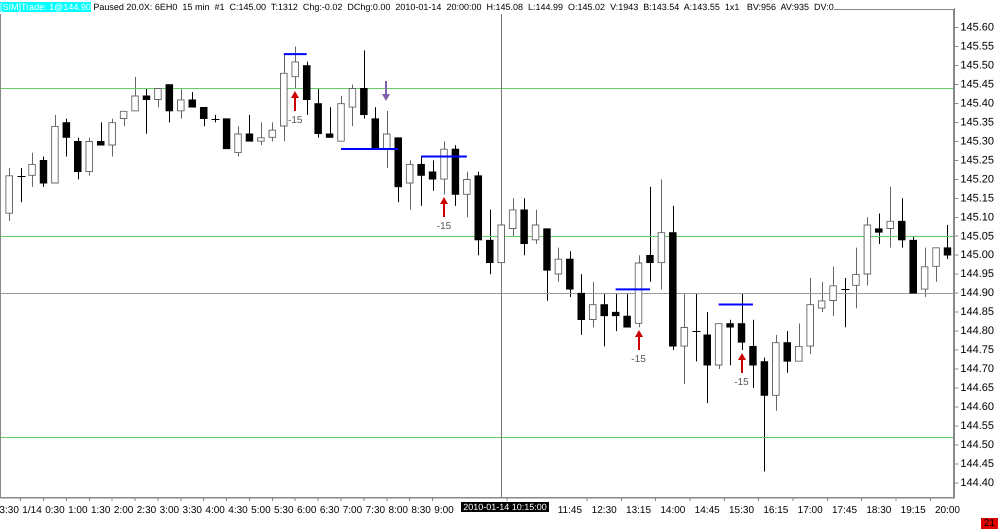  What do you see at coordinates (977, 28) in the screenshot?
I see `y-tick-label: 145.60` at bounding box center [977, 28].